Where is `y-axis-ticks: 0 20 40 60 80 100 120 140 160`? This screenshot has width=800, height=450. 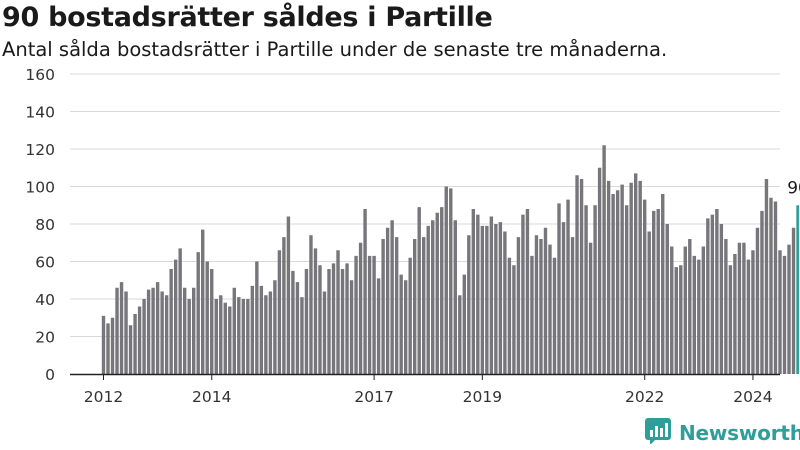 y-axis-ticks: 0 20 40 60 80 100 120 140 160 is located at coordinates (40, 225).